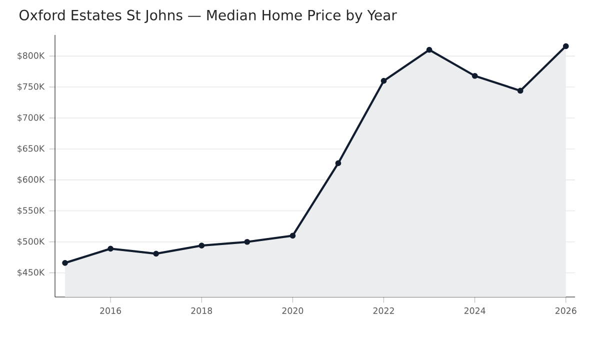 The image size is (599, 343). Describe the element at coordinates (475, 310) in the screenshot. I see `x-tick-label: 2024` at that location.